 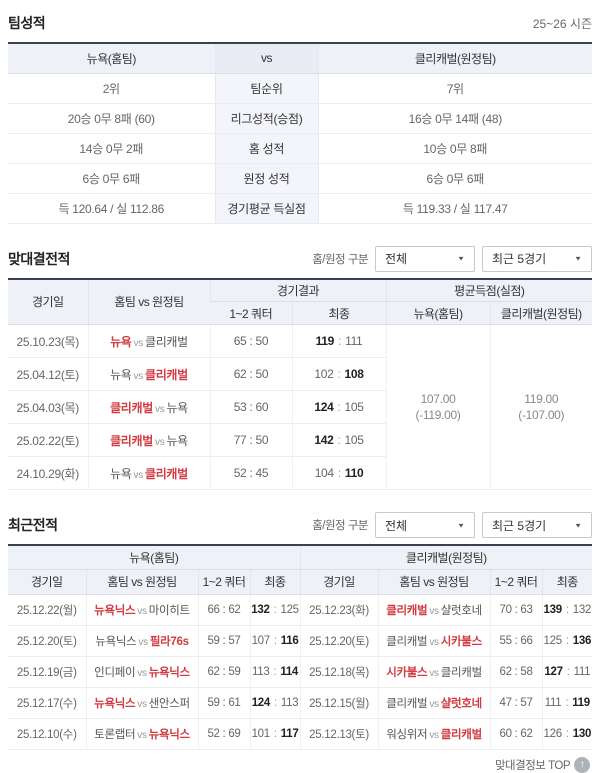 What do you see at coordinates (148, 440) in the screenshot?
I see `matchup: 클리캐벌 vs 뉴욕` at bounding box center [148, 440].